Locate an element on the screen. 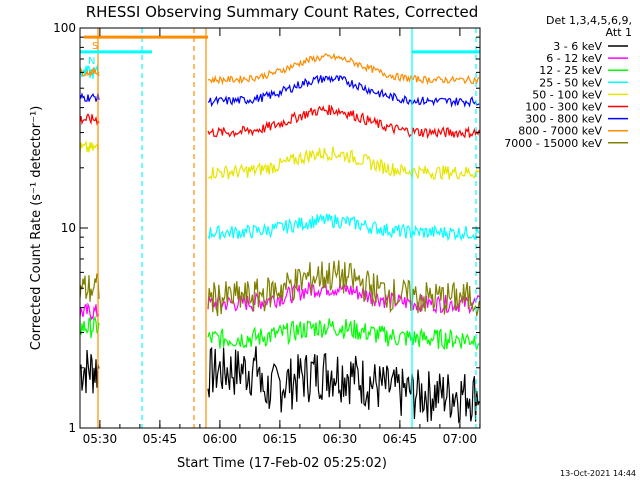 The image size is (640, 480). legend-label-1: 6 - 12 keV is located at coordinates (574, 58).